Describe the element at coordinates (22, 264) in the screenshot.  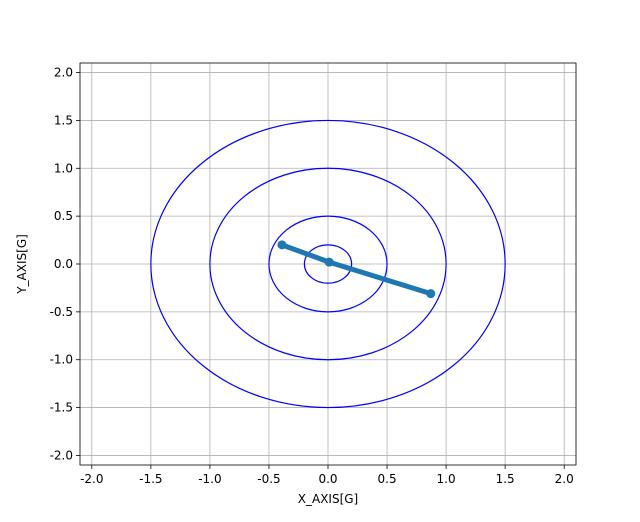
I see `y-axis-label: Y_AXIS[G]` at that location.